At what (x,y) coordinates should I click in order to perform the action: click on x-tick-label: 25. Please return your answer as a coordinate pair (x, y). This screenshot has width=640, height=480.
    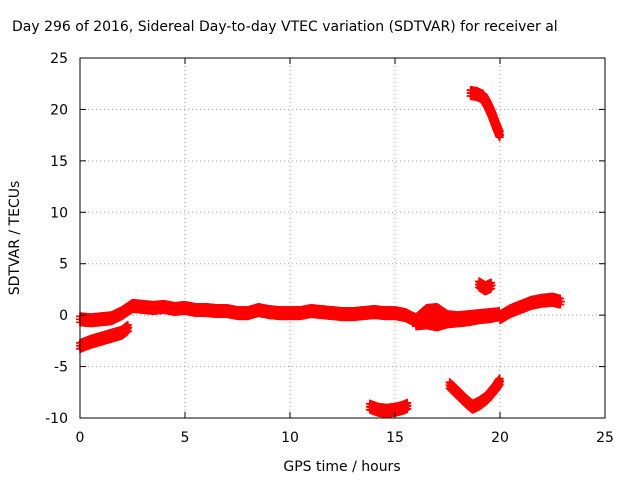
    Looking at the image, I should click on (605, 438).